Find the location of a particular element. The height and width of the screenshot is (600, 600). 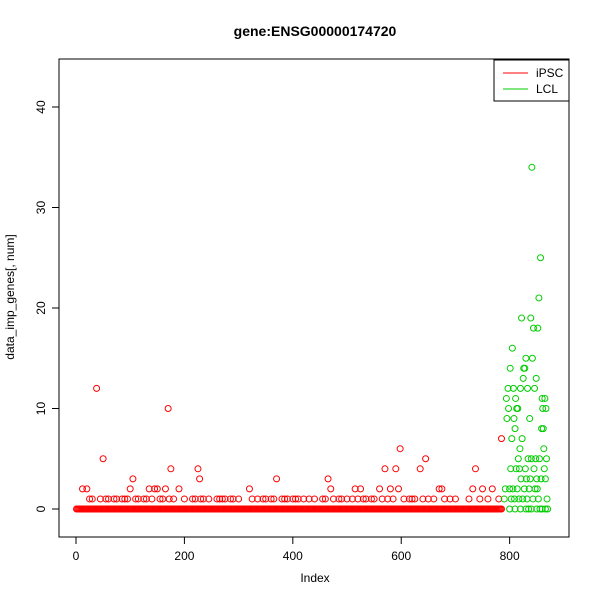

y-tick-label: 10 is located at coordinates (41, 409).